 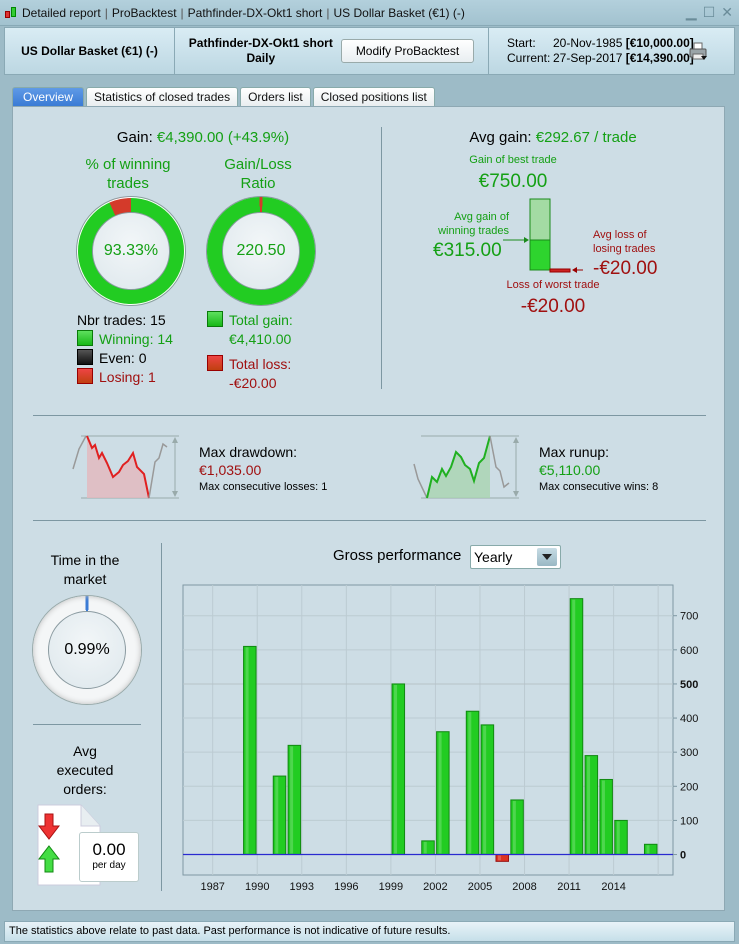 I want to click on avg-loss-arrowhead-icon, so click(x=574, y=270).